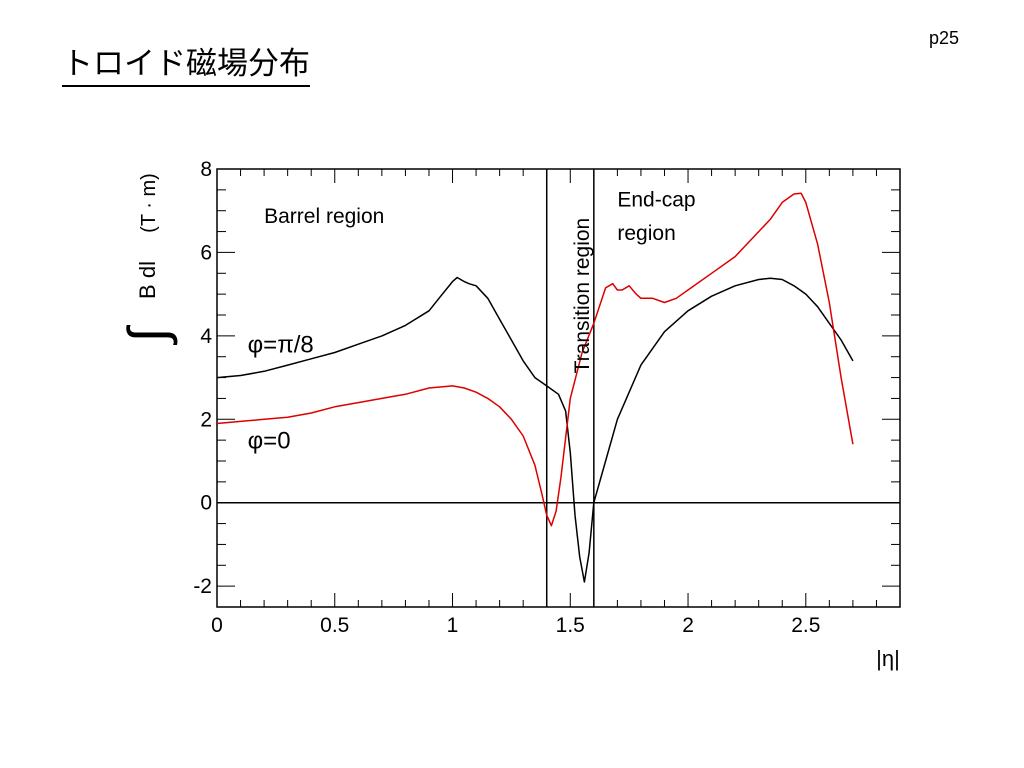 This screenshot has height=768, width=1024. What do you see at coordinates (206, 169) in the screenshot?
I see `y-tick-label: 8` at bounding box center [206, 169].